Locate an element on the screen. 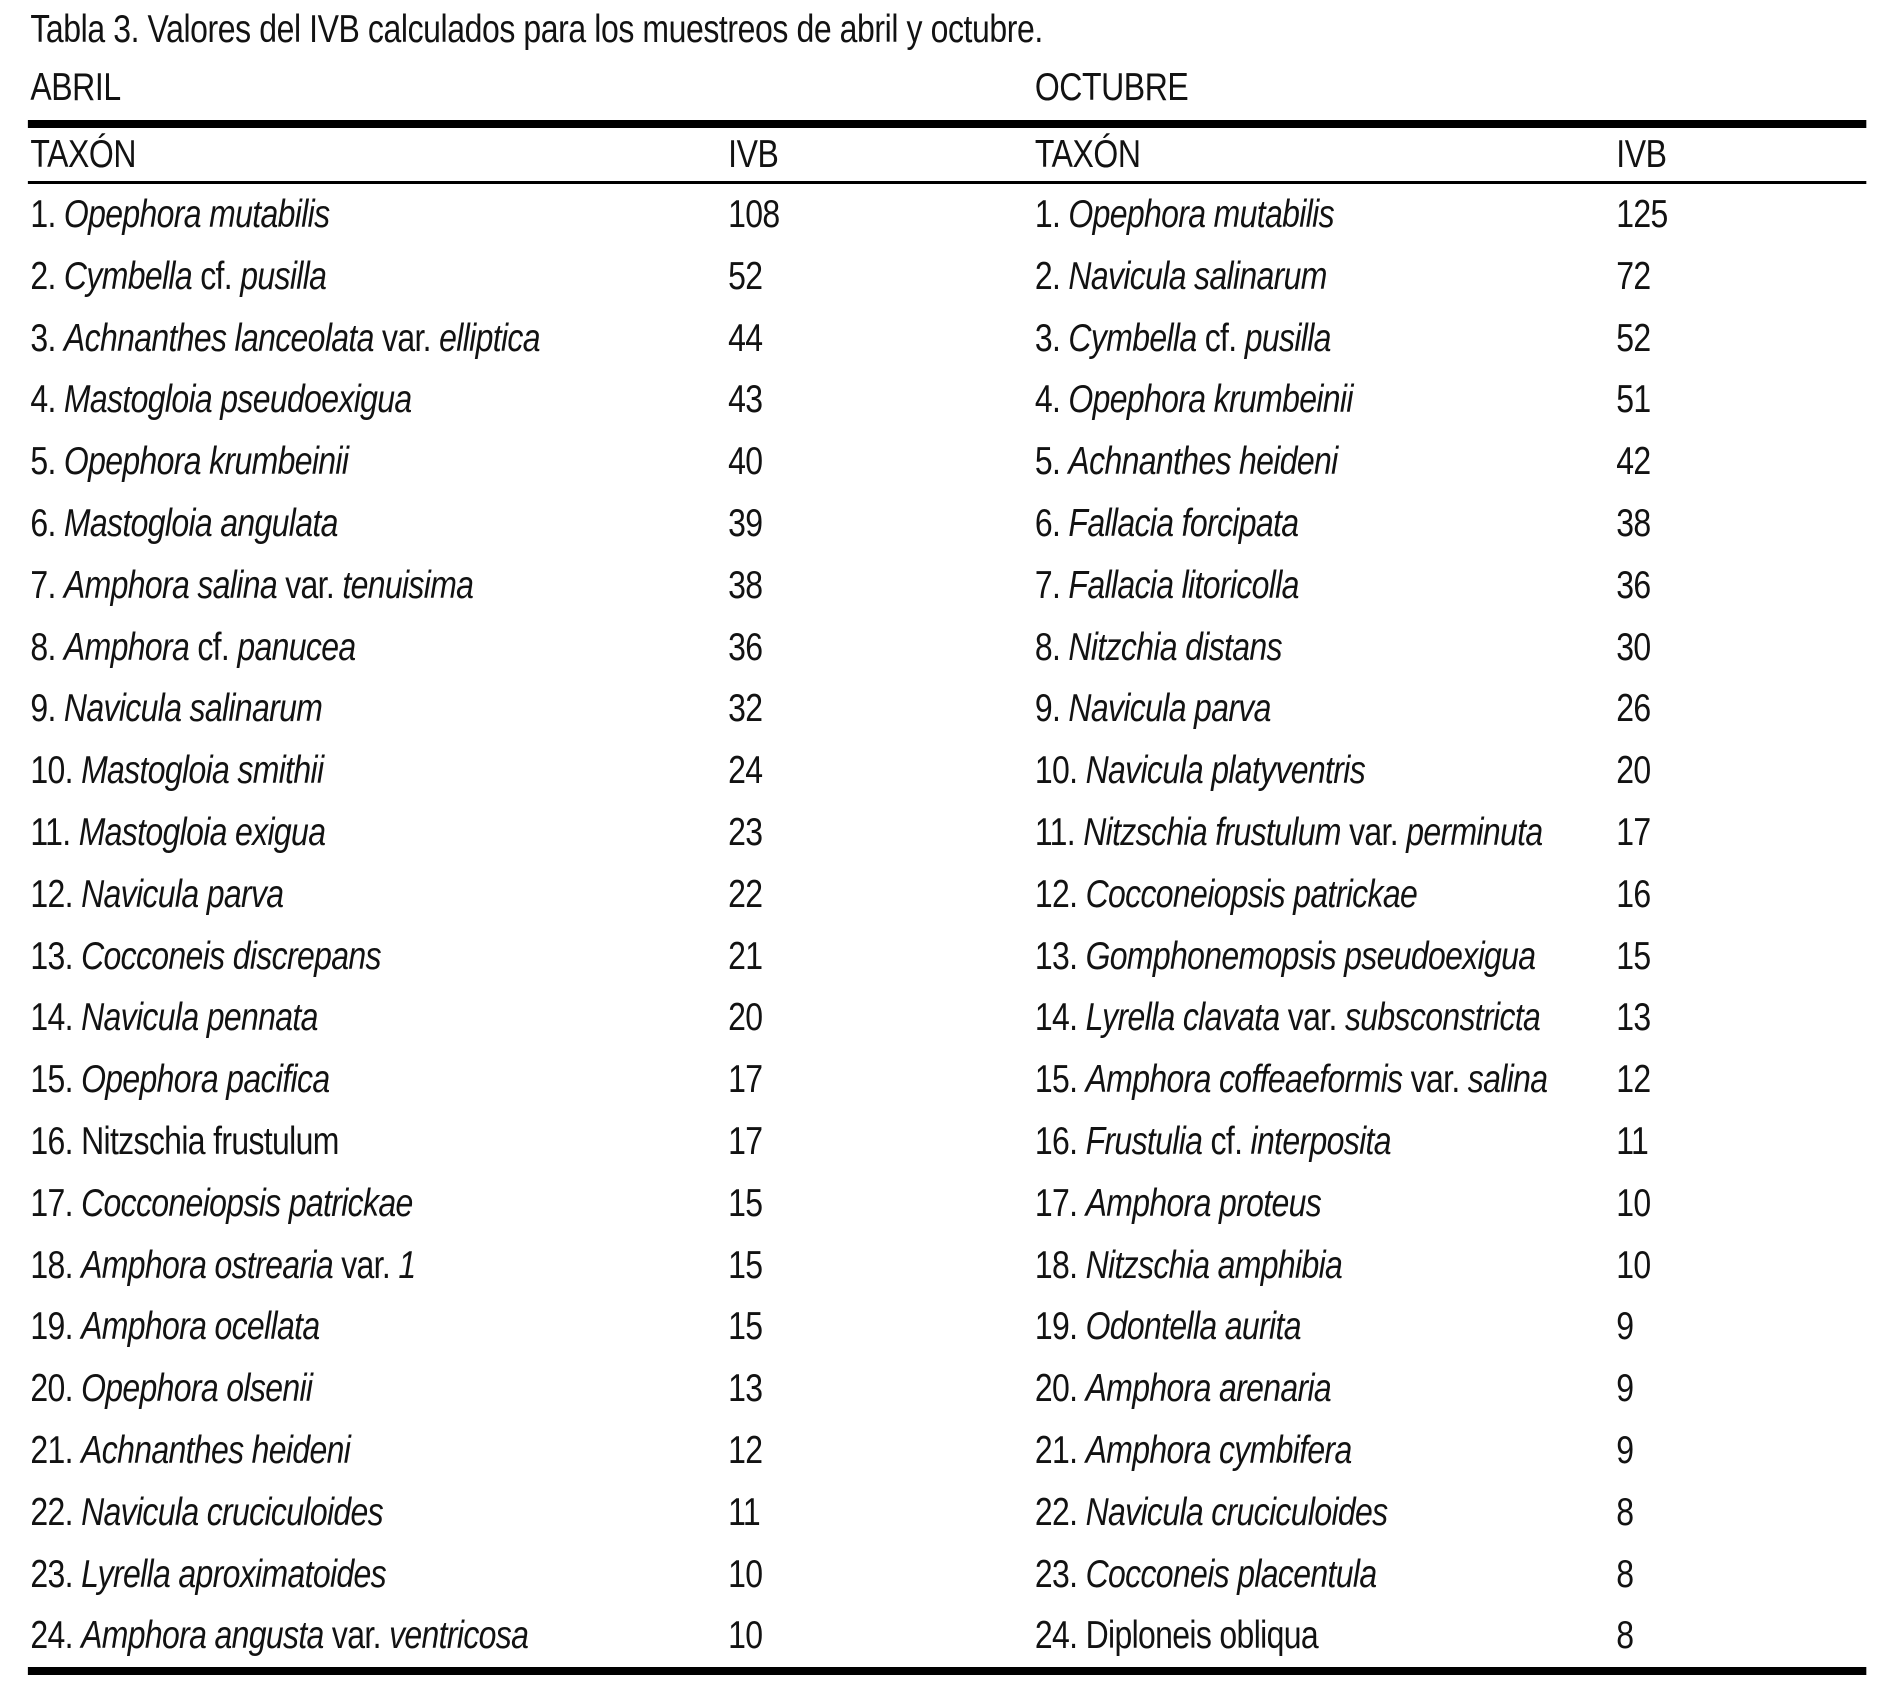 The width and height of the screenshot is (1894, 1694). column-header-row: TAXÓN IVB TAXÓN IVB is located at coordinates (947, 155).